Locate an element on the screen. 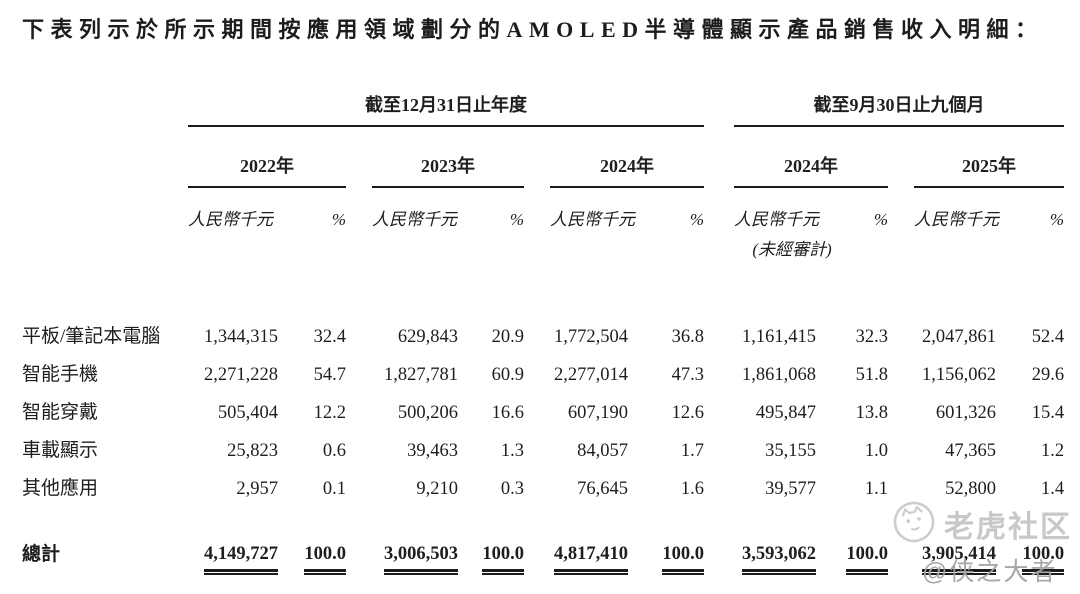 This screenshot has height=594, width=1080. total-value: 4,149,727 is located at coordinates (241, 560).